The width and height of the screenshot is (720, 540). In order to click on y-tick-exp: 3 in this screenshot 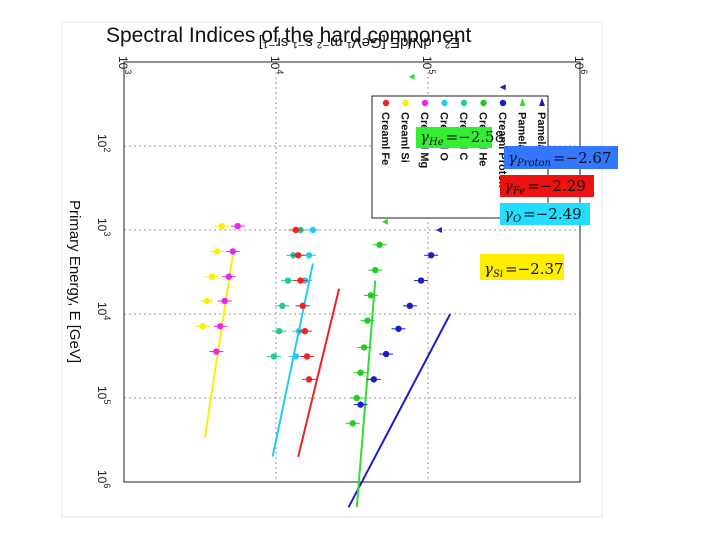, I will do `click(128, 71)`.